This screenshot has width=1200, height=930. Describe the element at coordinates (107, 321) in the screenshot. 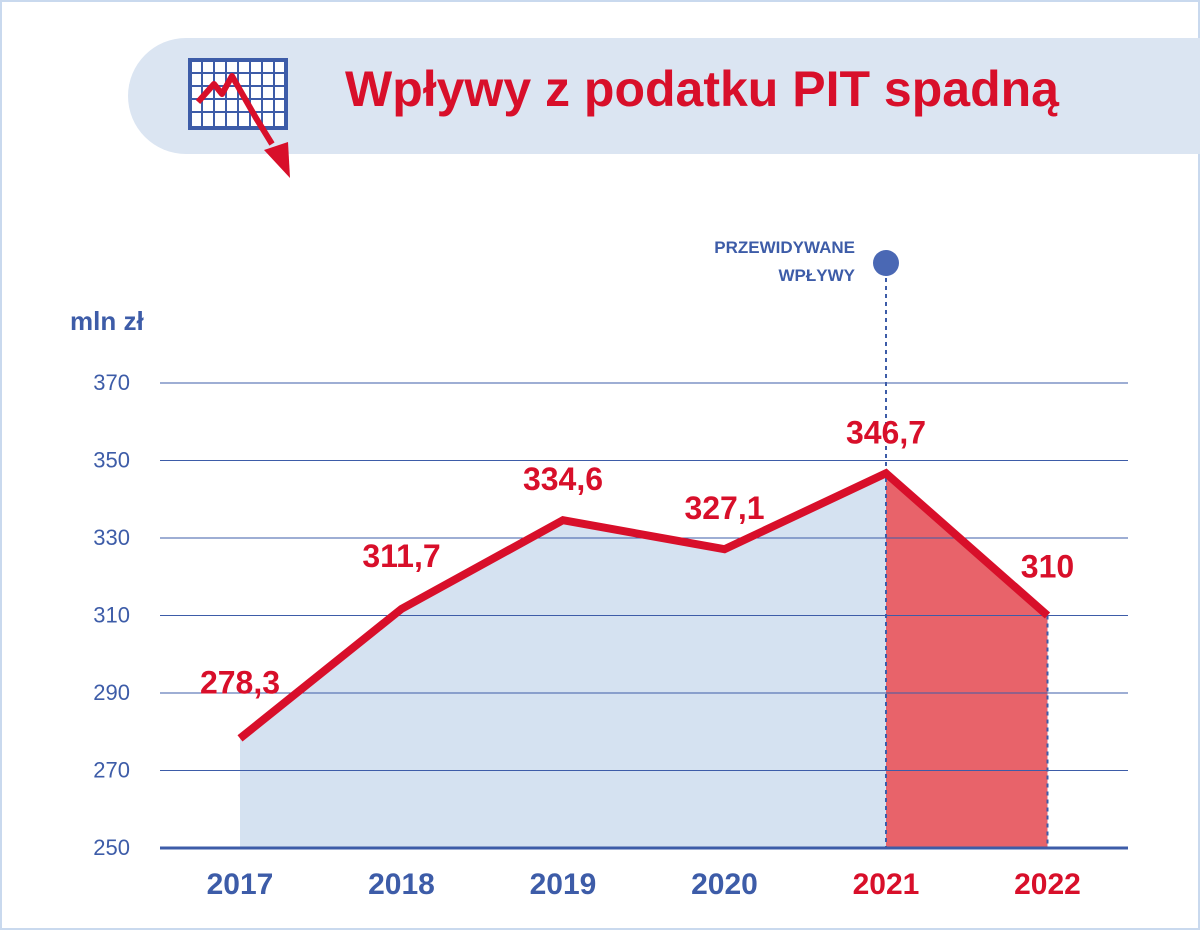

I see `y-axis-title: mln zł` at that location.